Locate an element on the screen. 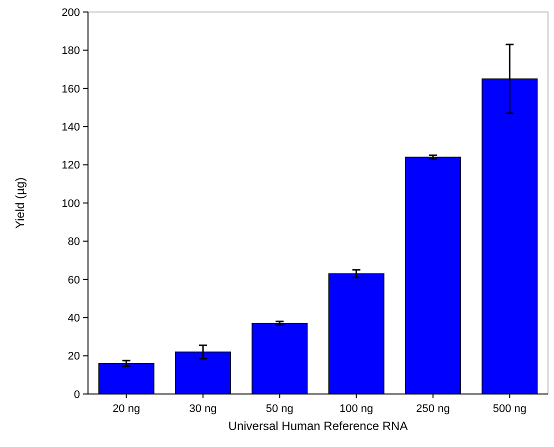 This screenshot has width=554, height=447. y-axis-title: Yield (µg) is located at coordinates (20, 203).